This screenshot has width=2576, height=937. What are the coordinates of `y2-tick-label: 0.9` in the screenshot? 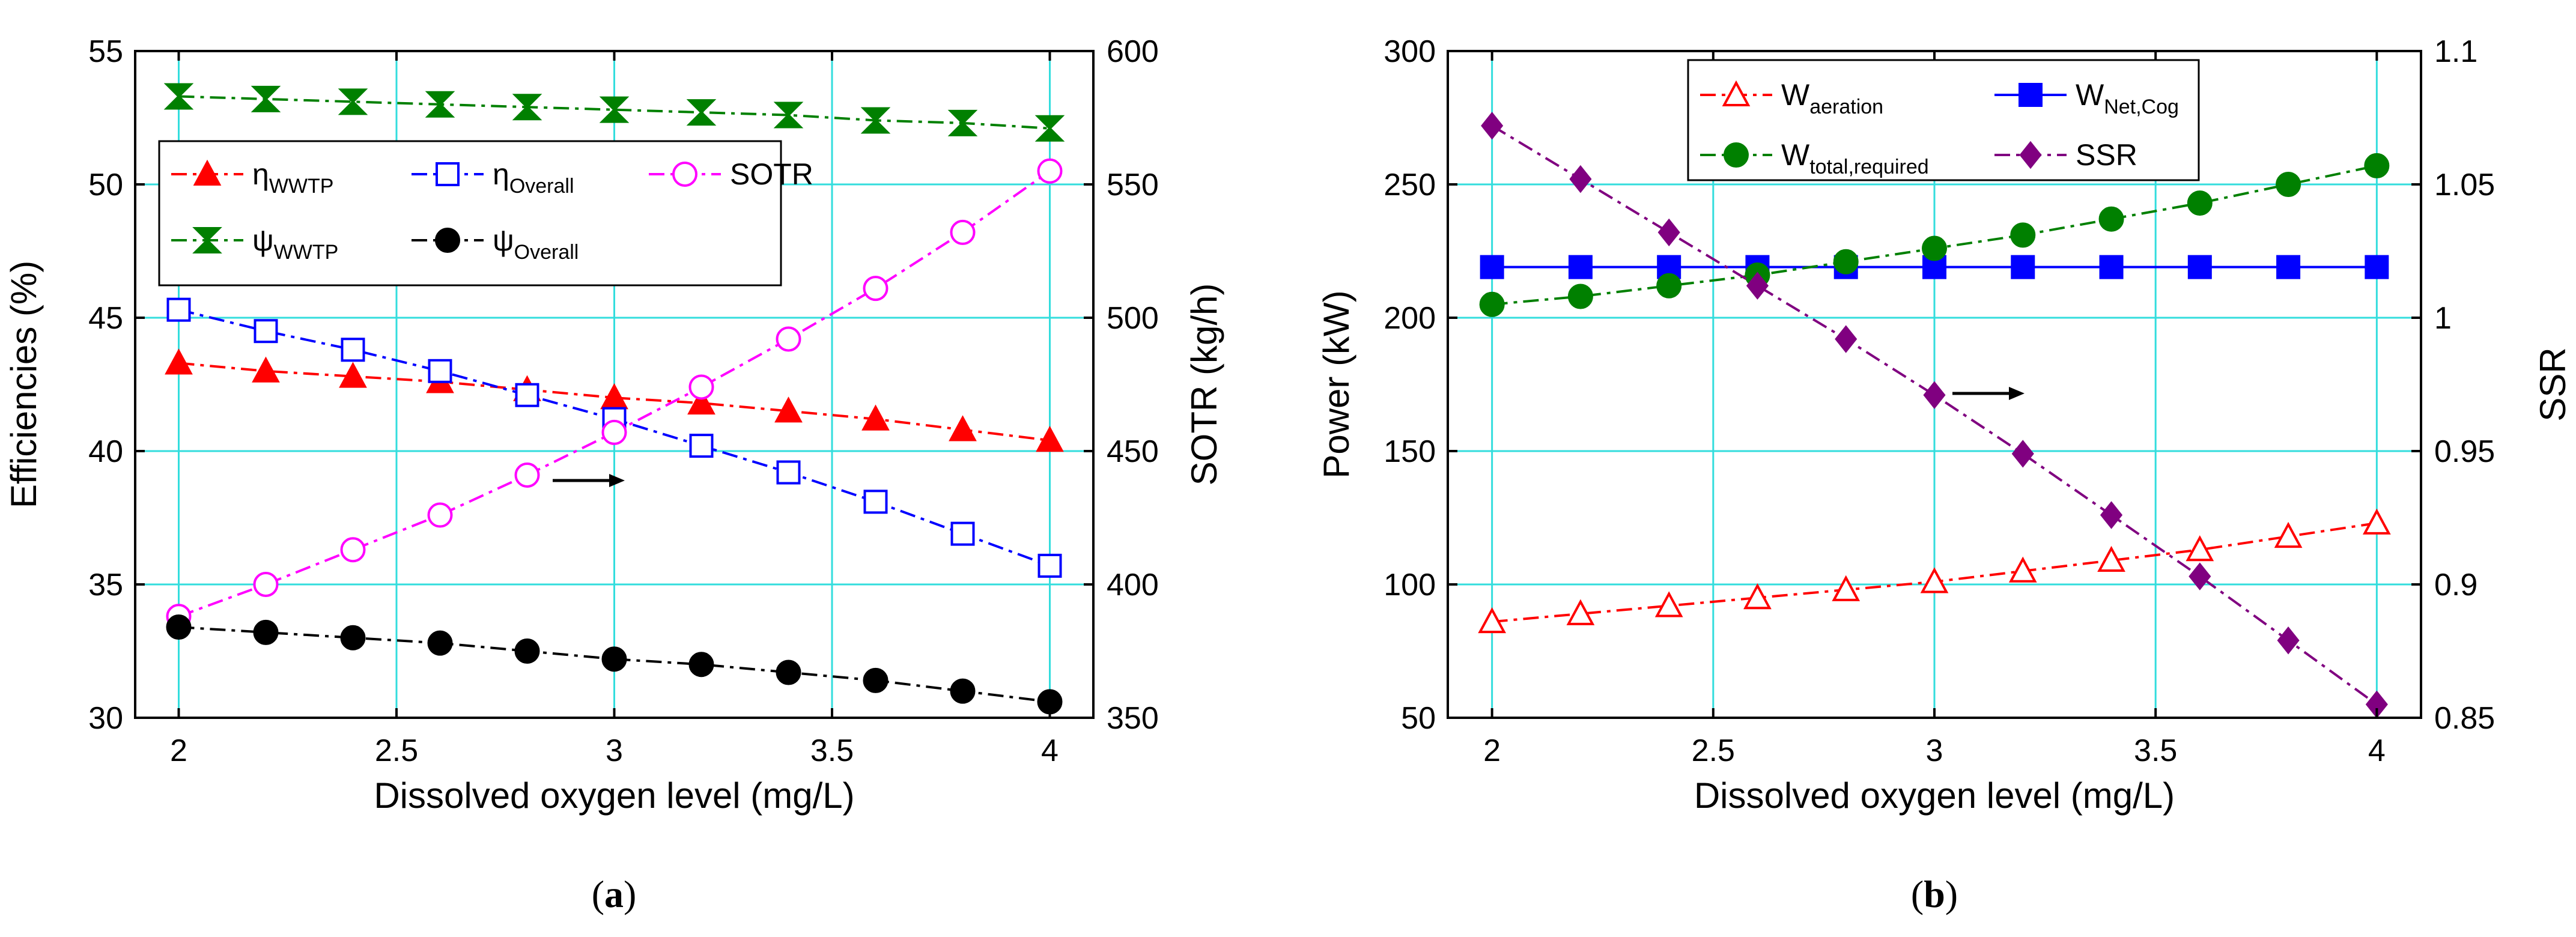 It's located at (2455, 585).